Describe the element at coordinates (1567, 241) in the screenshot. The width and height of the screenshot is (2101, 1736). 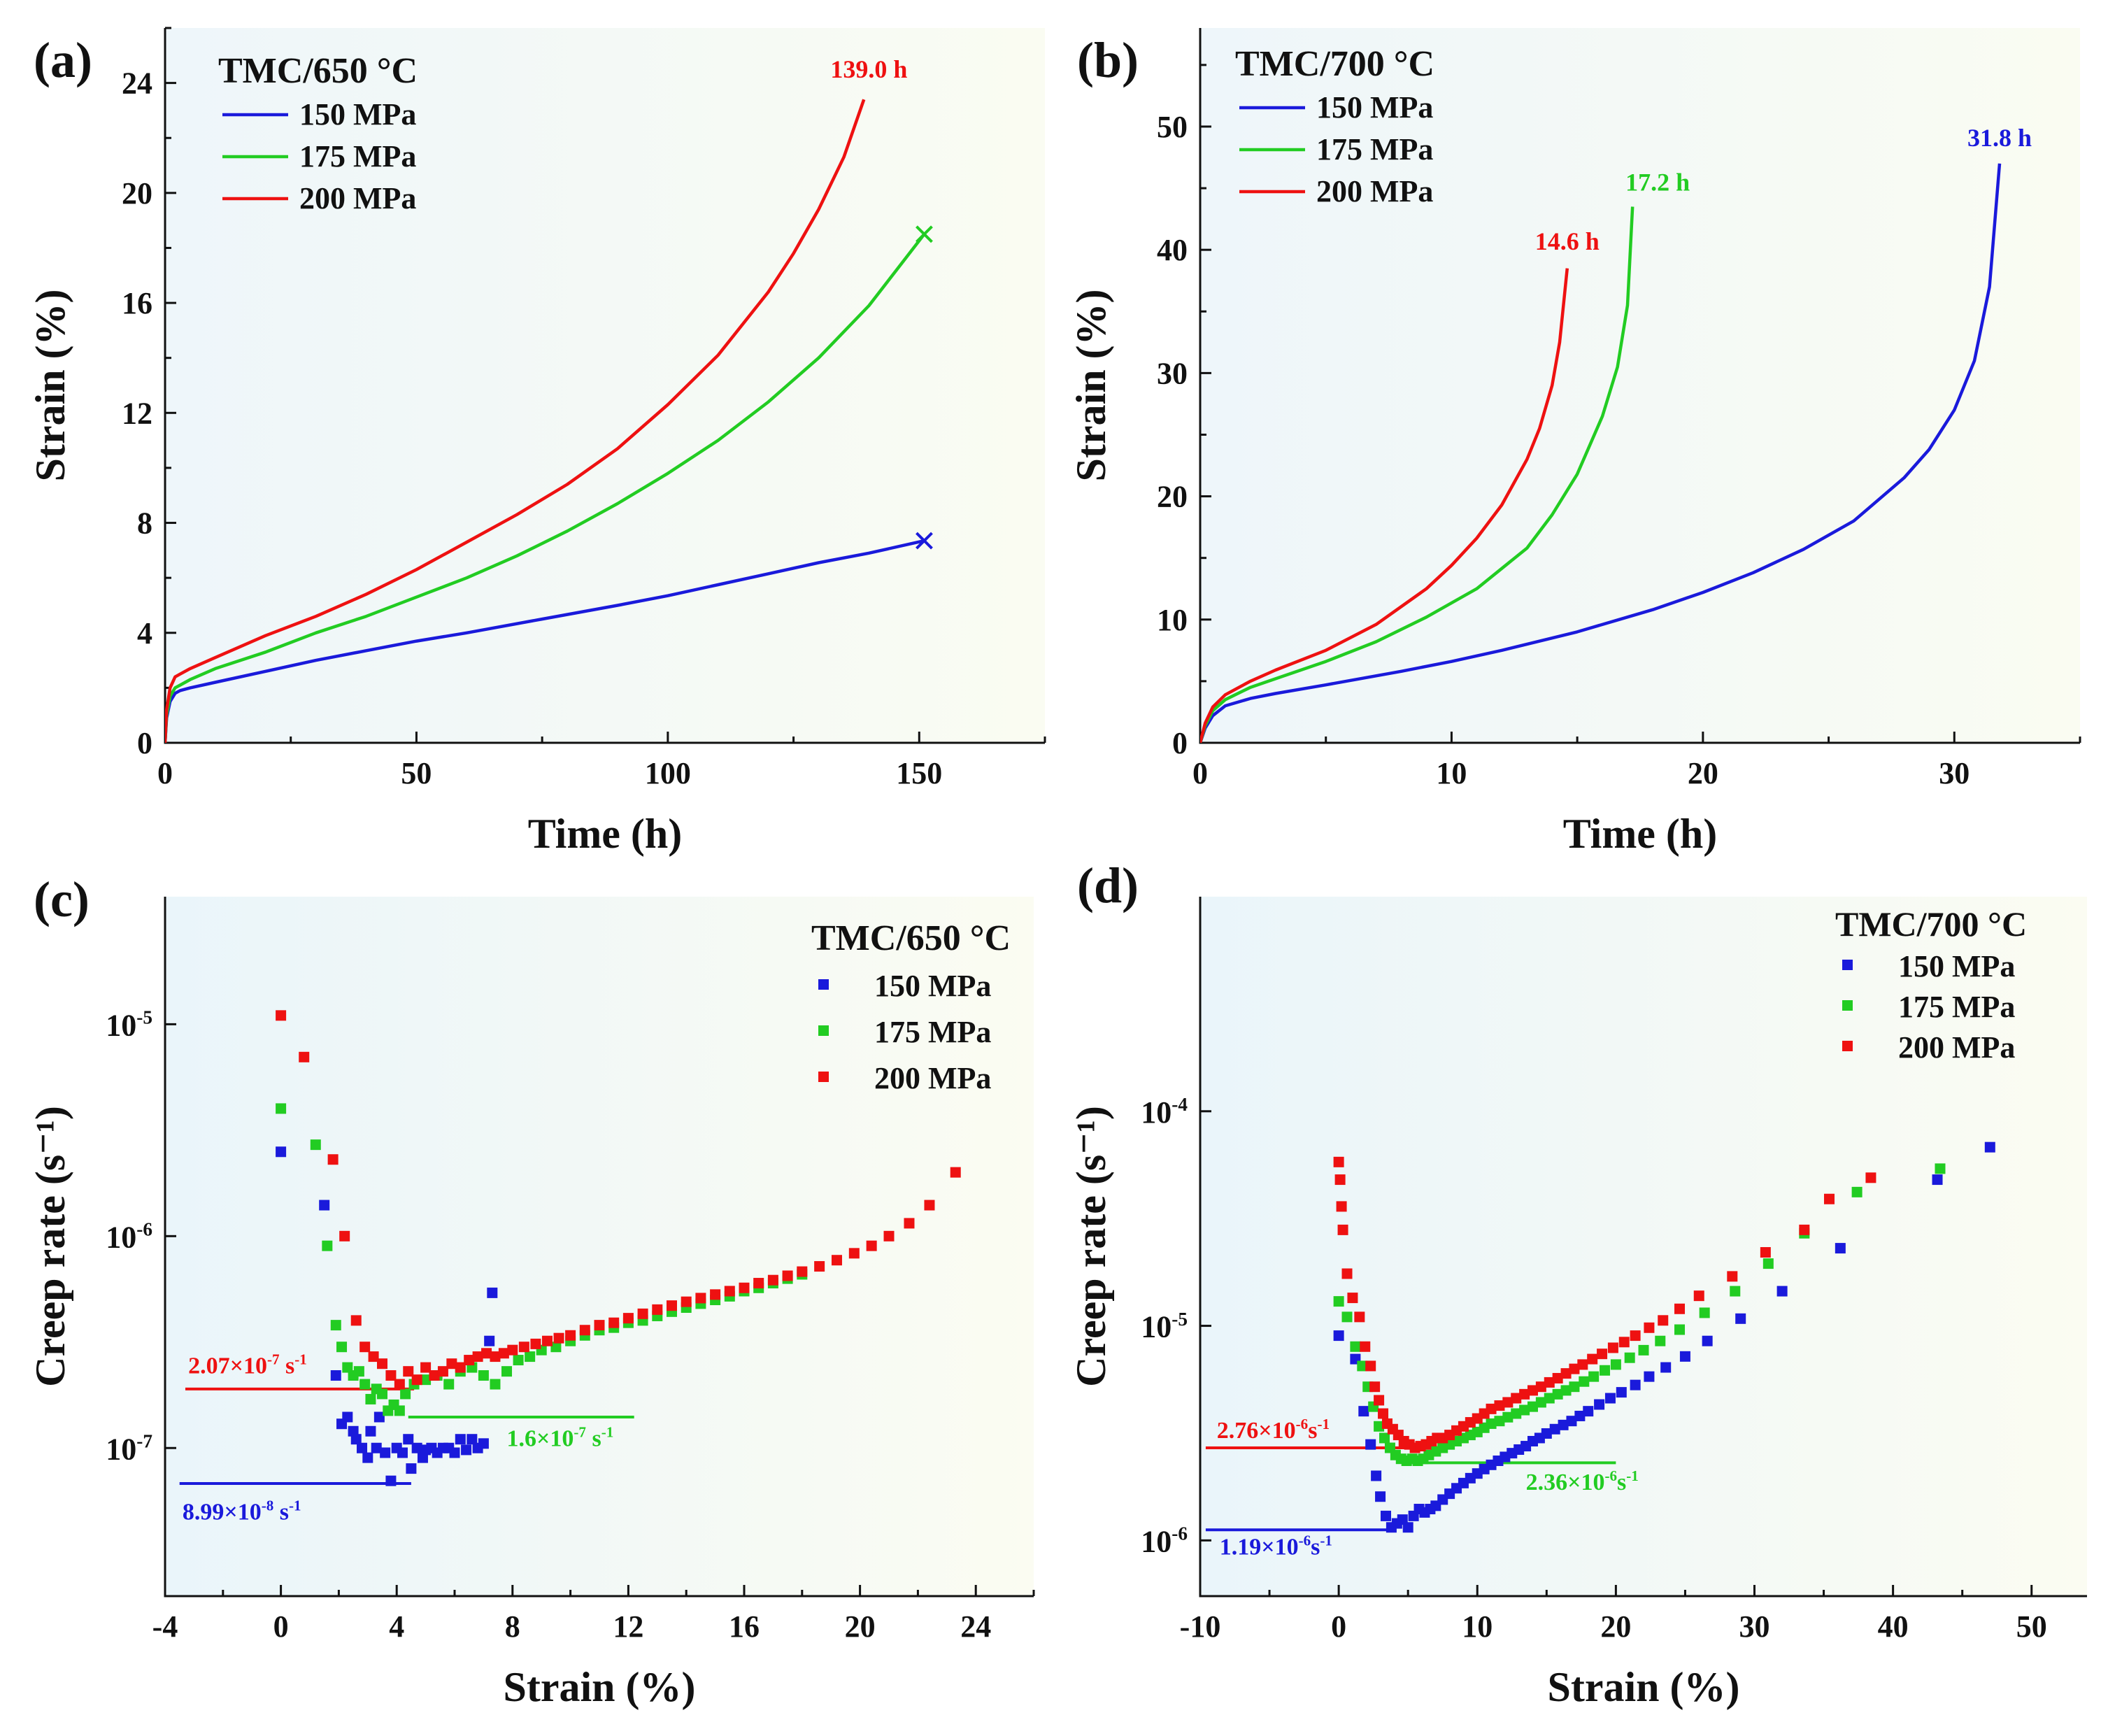
I see `annotation: 14.6 h` at that location.